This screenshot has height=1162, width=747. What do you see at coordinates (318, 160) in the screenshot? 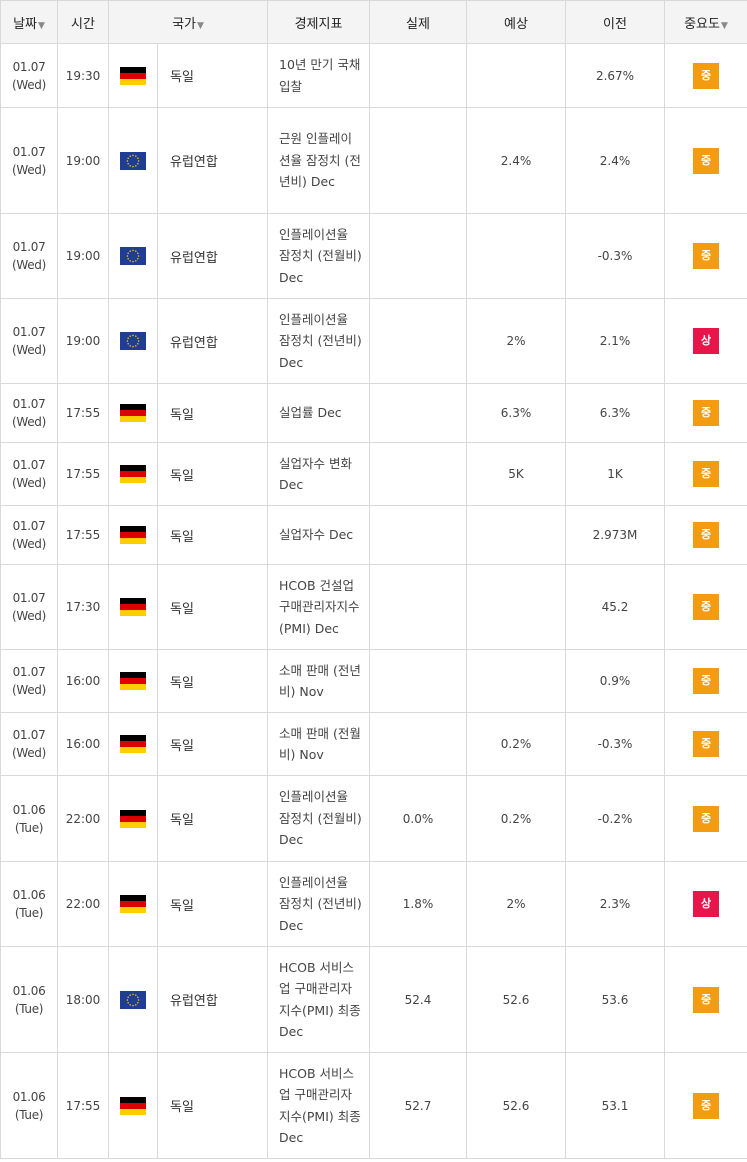
I see `indicator-cell: 근원 인플레이션율 잠정치 (전년비) Dec` at bounding box center [318, 160].